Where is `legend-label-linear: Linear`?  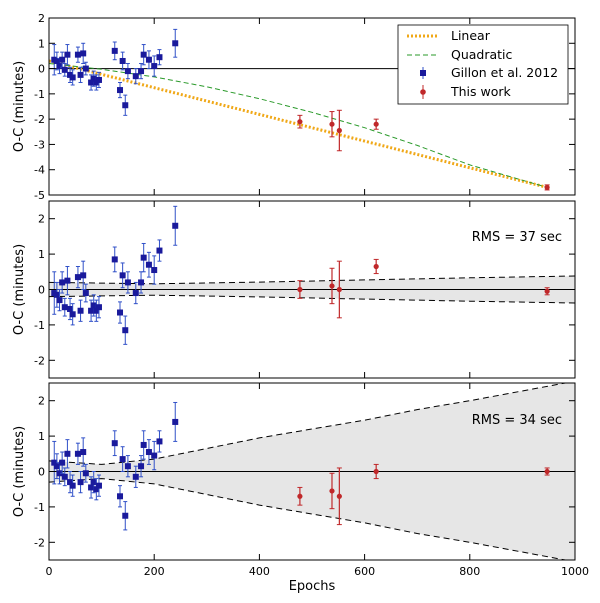 legend-label-linear: Linear is located at coordinates (471, 35).